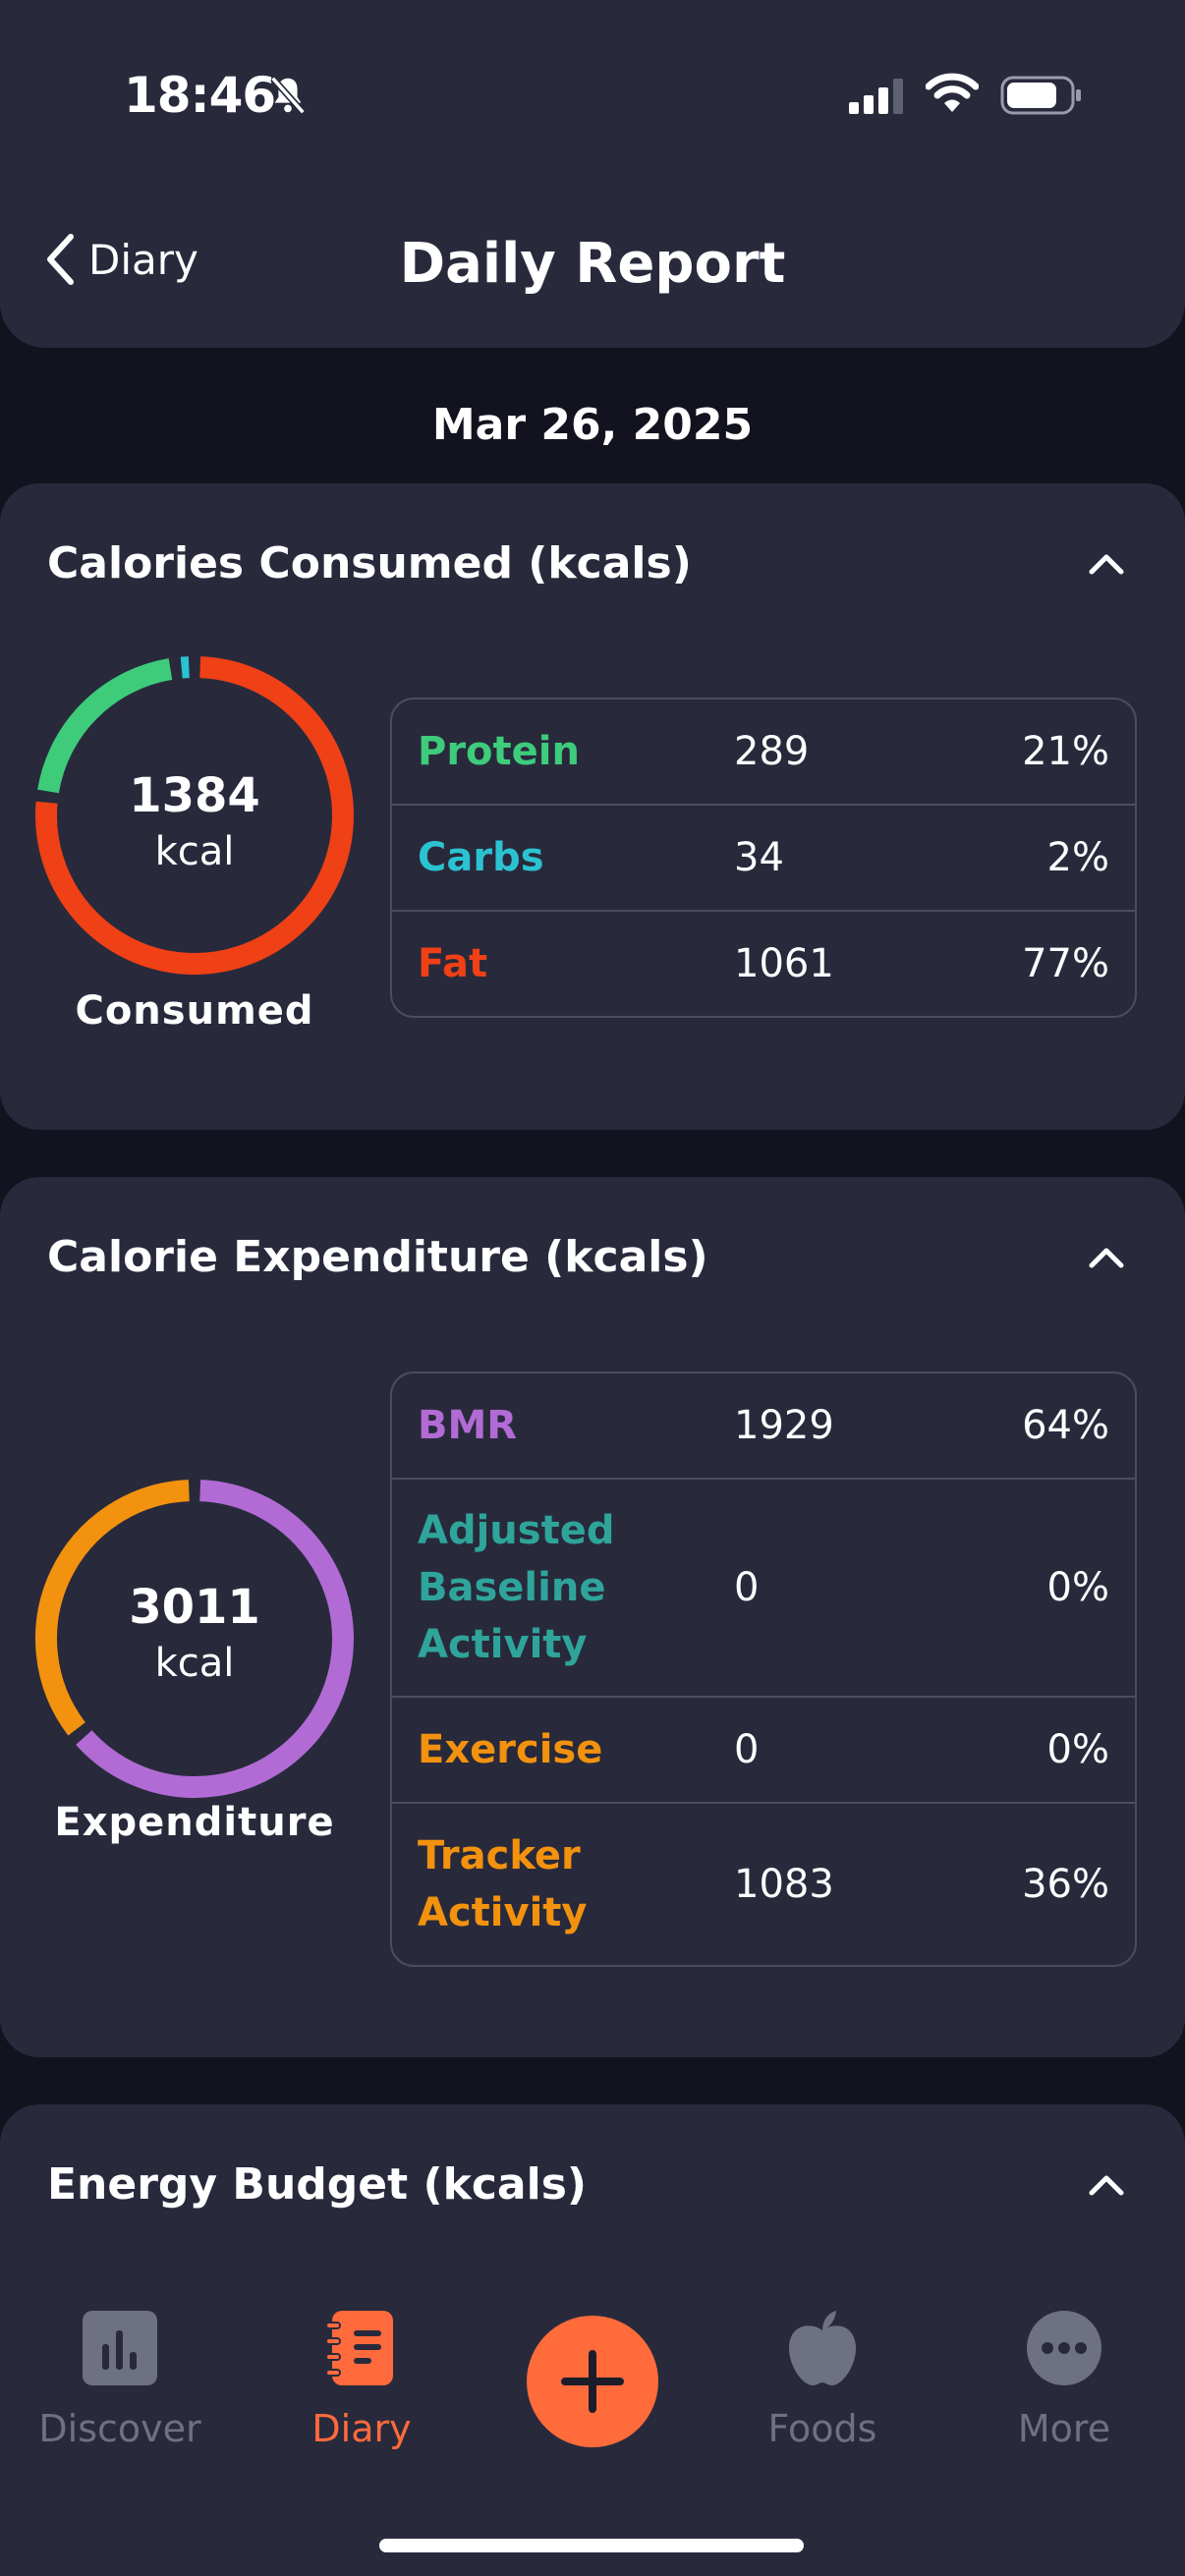 This screenshot has width=1185, height=2576. I want to click on consumed-center: 1384 kcal, so click(195, 821).